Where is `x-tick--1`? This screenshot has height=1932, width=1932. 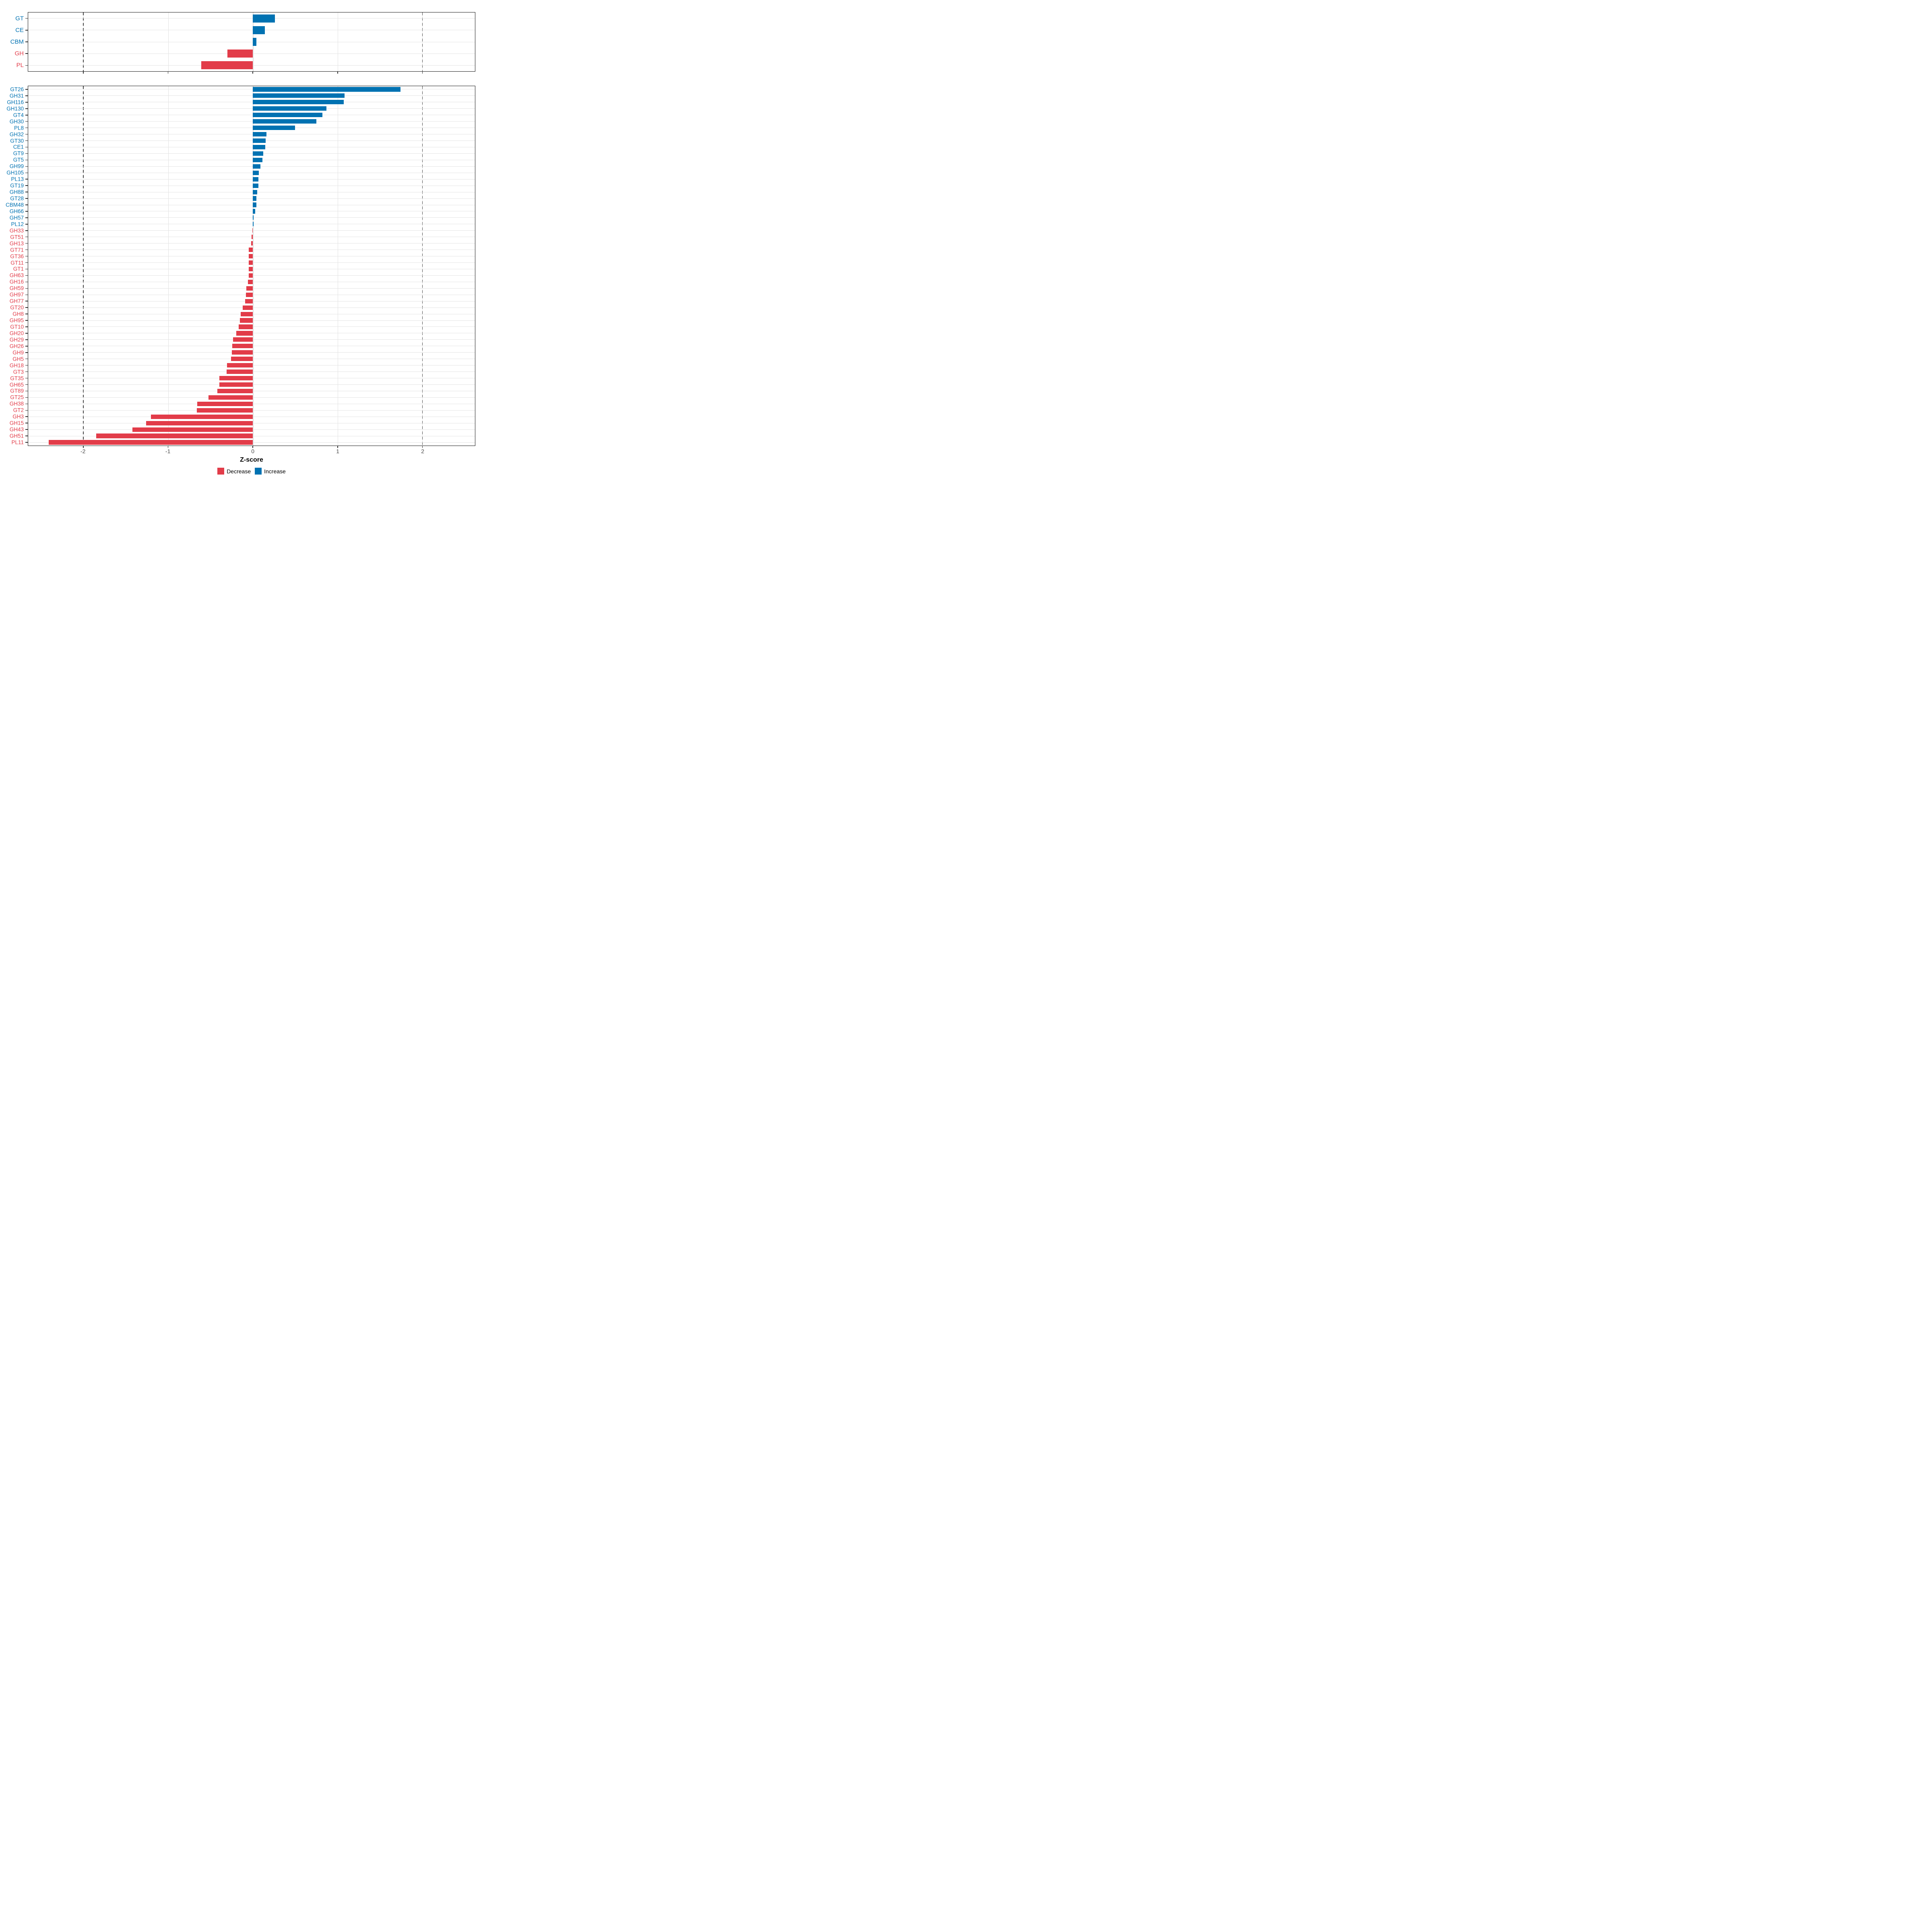 x-tick--1 is located at coordinates (168, 72).